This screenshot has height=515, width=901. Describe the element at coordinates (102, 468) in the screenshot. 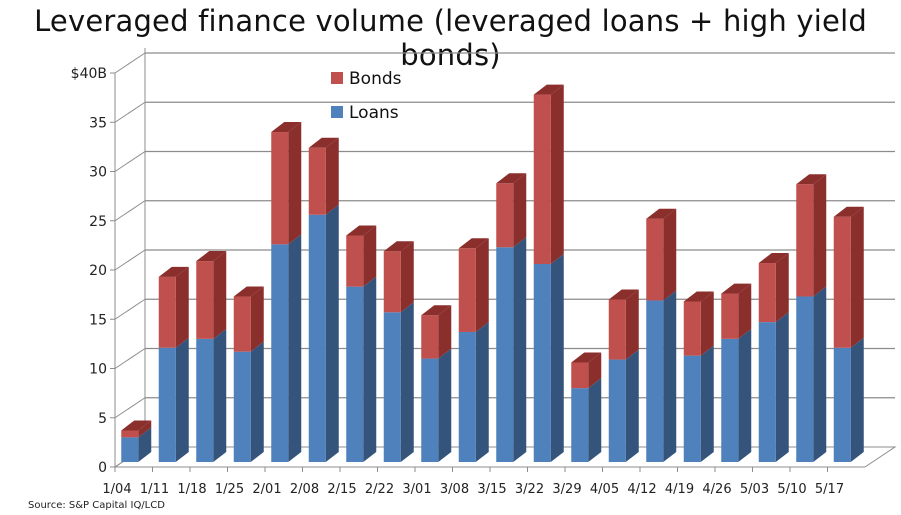

I see `y-tick-label: 0` at that location.